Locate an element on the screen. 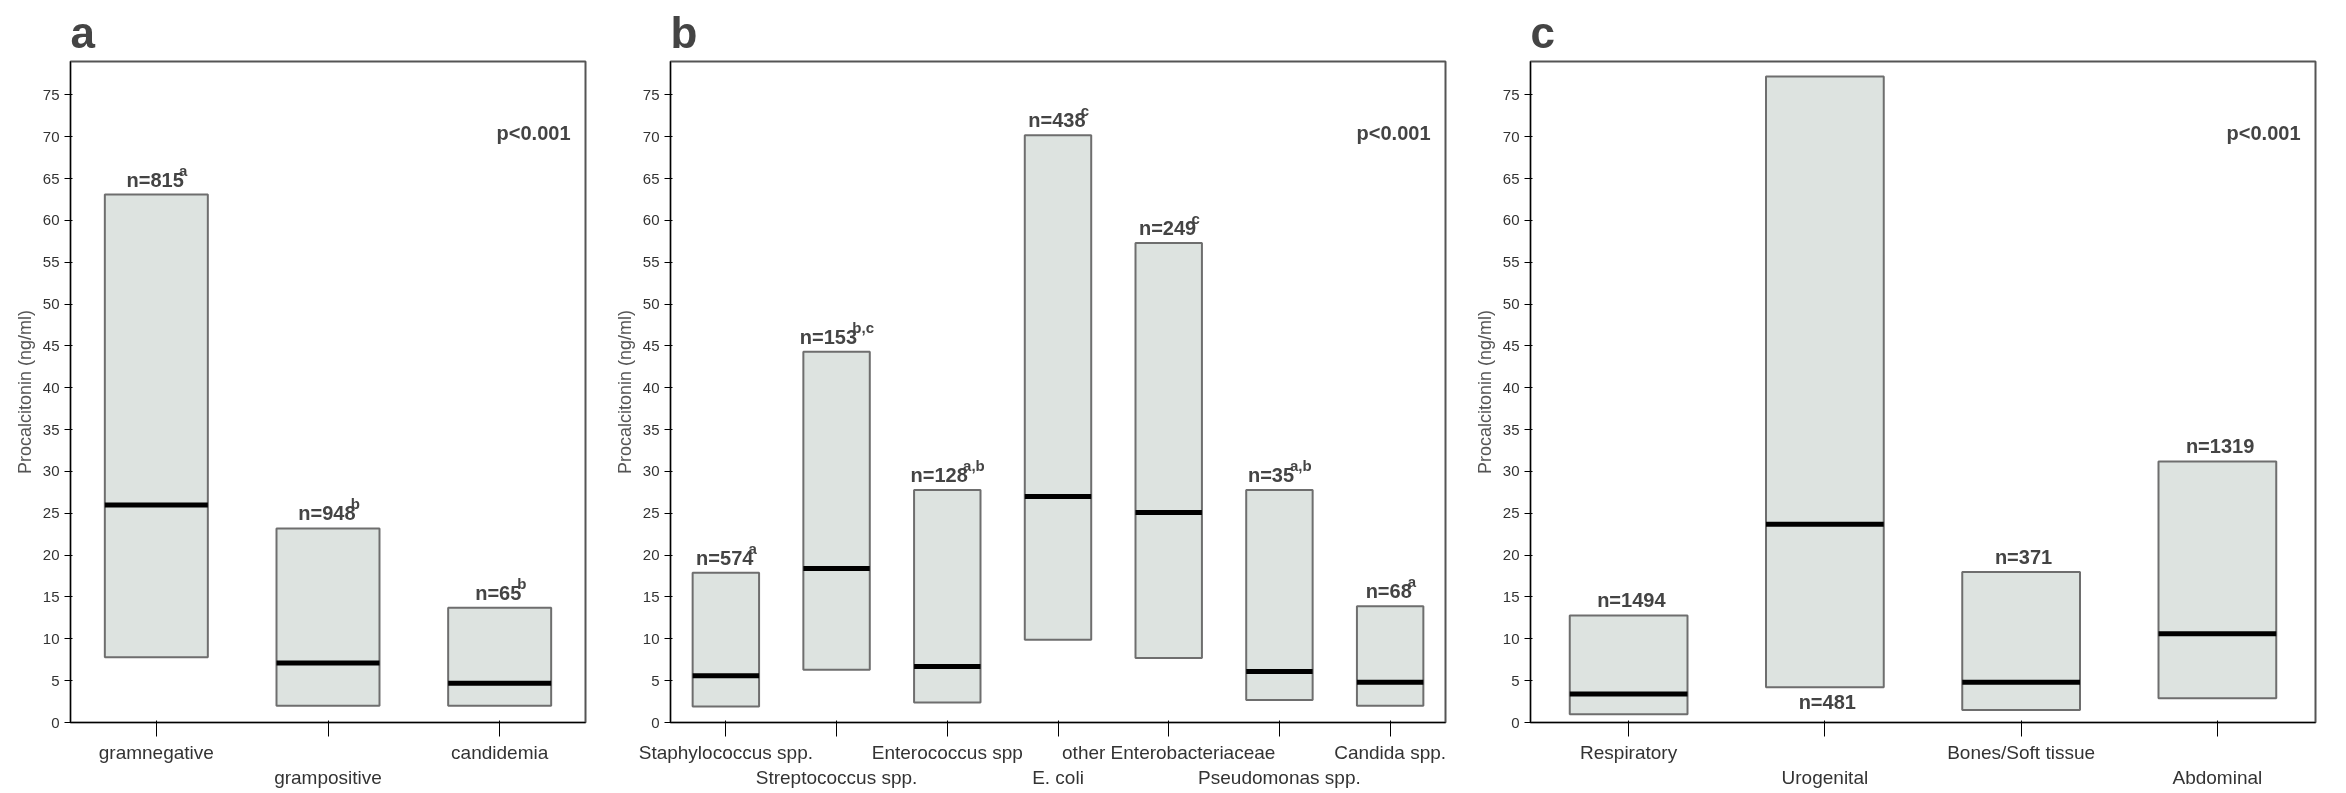 This screenshot has width=2346, height=793. chart-title: b is located at coordinates (684, 32).